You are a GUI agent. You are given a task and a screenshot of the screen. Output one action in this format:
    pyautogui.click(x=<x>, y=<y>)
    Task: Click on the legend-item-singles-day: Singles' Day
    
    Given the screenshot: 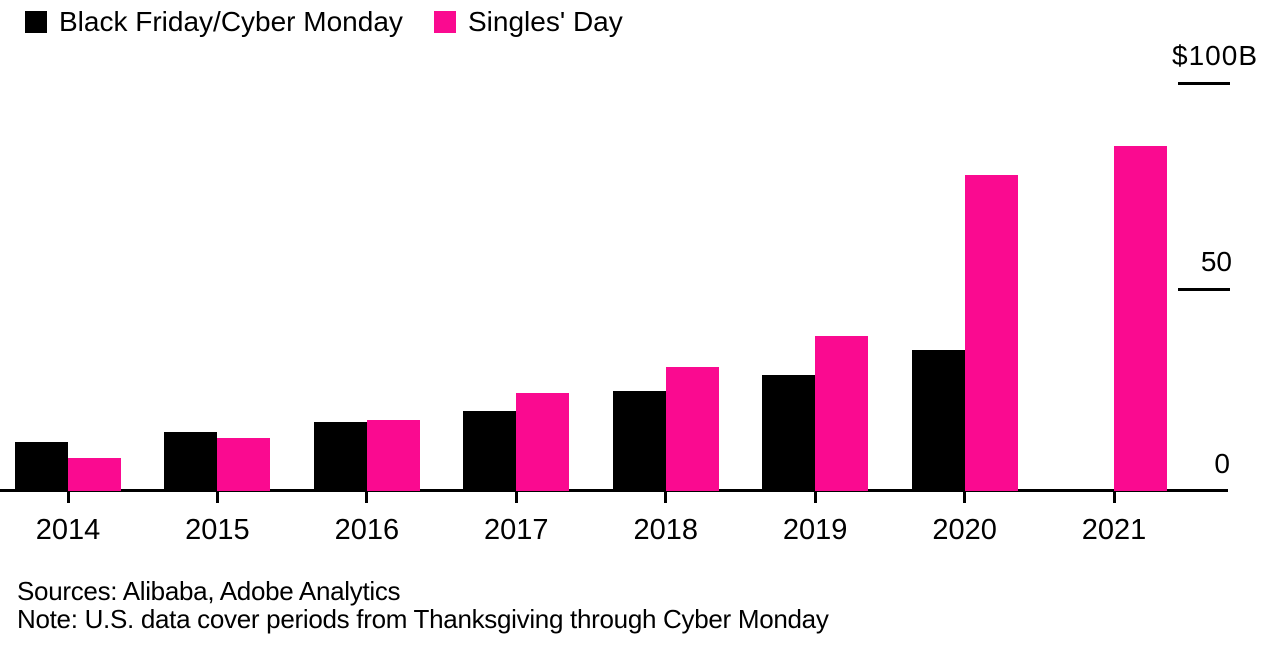 What is the action you would take?
    pyautogui.click(x=528, y=22)
    